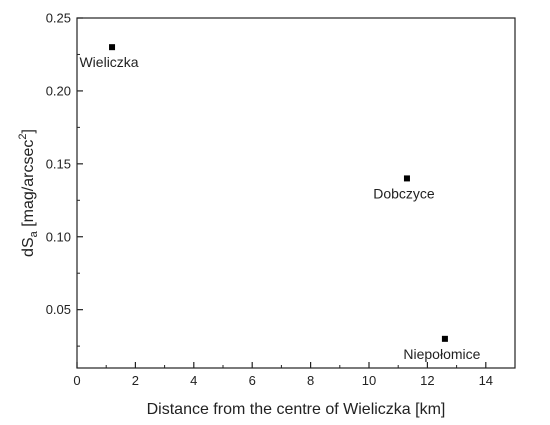 This screenshot has height=425, width=550. I want to click on data-point-label: Niepołomice, so click(441, 354).